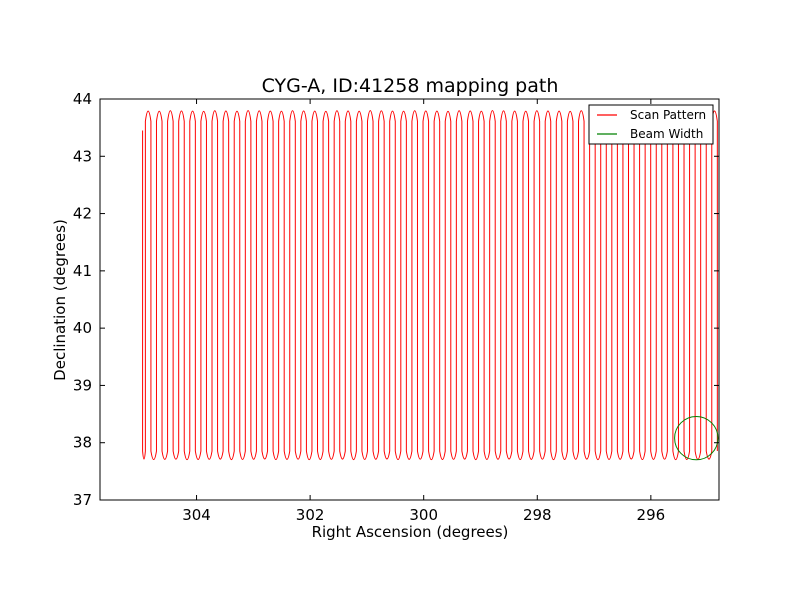  I want to click on x-tick-label: 304, so click(196, 515).